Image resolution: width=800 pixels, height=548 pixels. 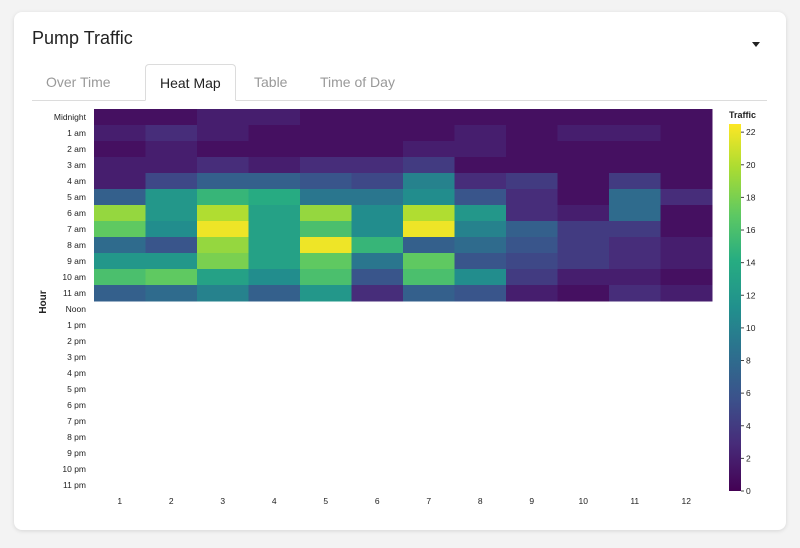 I want to click on tab-bar: Over Time Heat Map Table Time of Day, so click(x=399, y=82).